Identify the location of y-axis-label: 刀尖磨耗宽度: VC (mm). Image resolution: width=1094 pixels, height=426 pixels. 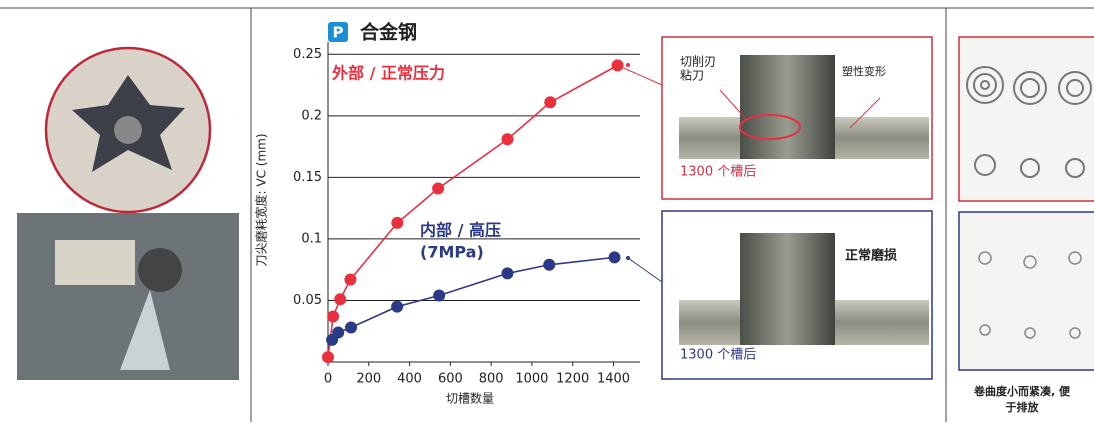
(261, 199).